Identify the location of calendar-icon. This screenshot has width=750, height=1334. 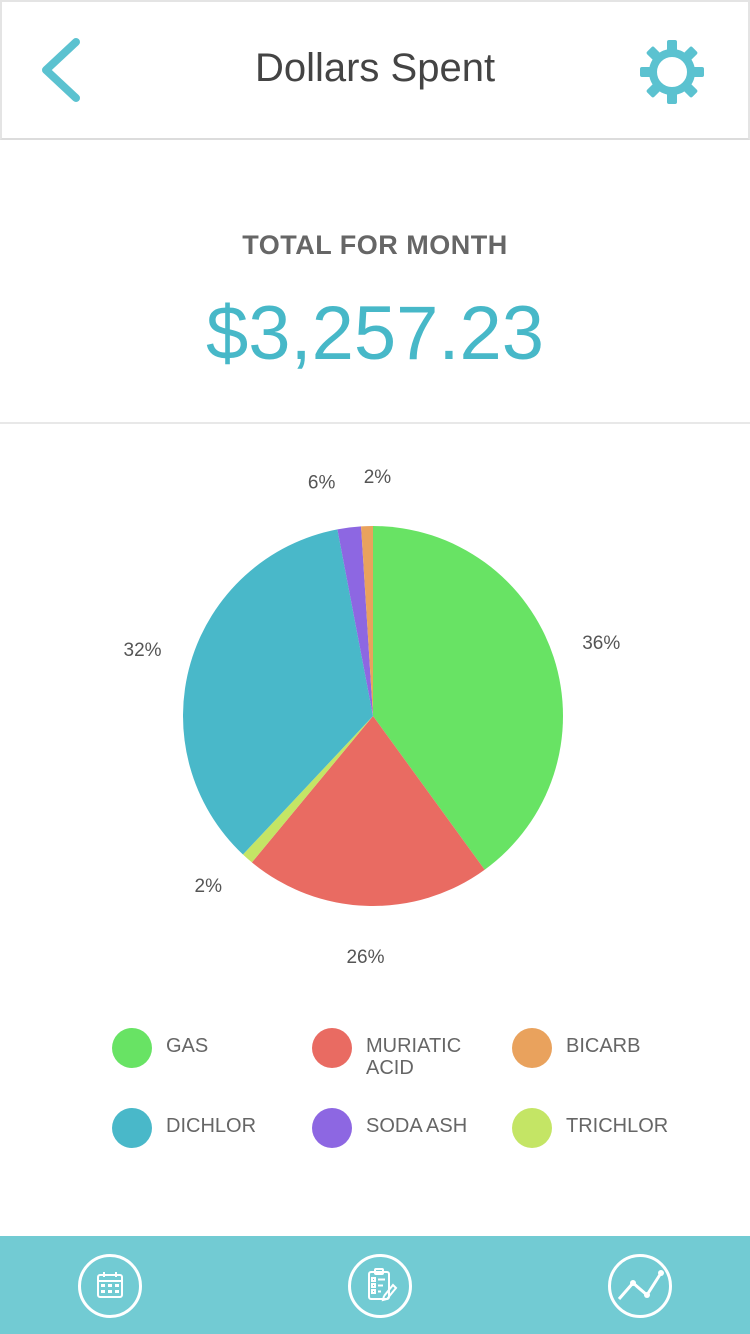
(110, 1285).